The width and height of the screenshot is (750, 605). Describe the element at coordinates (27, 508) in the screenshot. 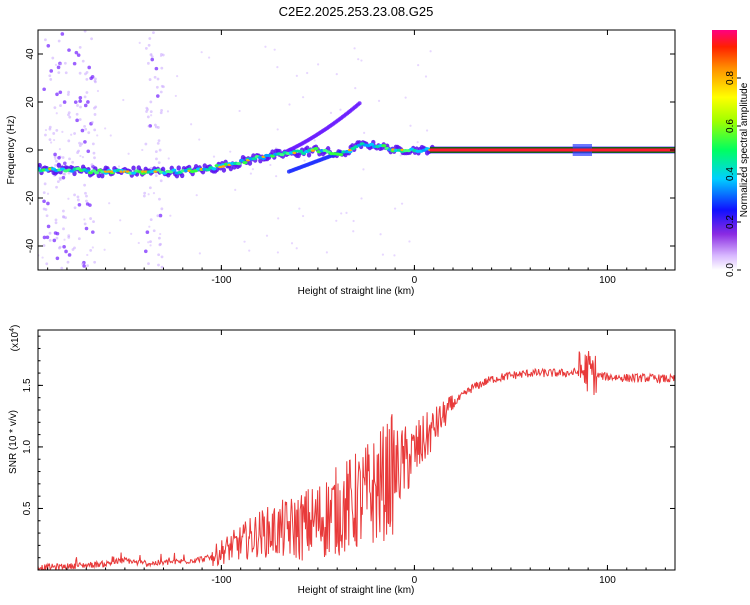

I see `bottom-y-tick-label: 0.5` at that location.